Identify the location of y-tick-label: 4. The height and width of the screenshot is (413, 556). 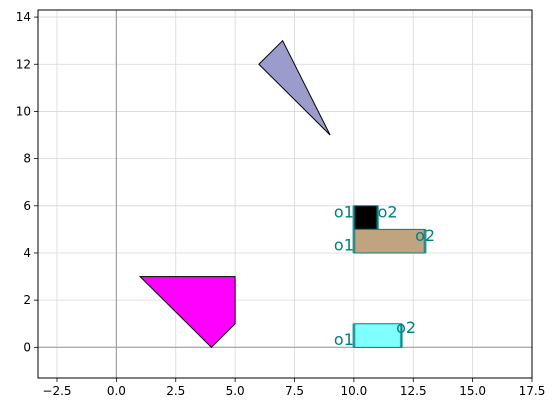
(27, 253).